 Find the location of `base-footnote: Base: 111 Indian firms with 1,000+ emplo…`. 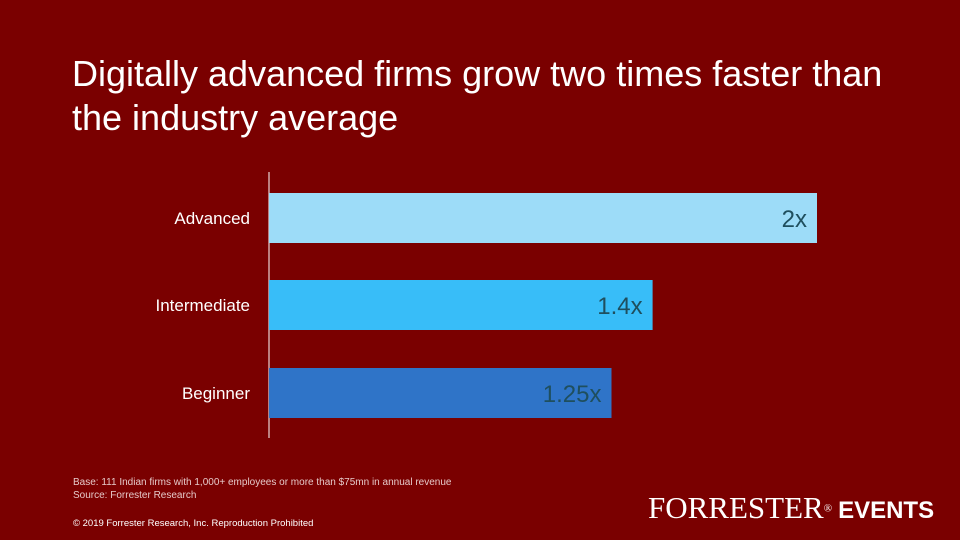

base-footnote: Base: 111 Indian firms with 1,000+ emplo… is located at coordinates (262, 482).